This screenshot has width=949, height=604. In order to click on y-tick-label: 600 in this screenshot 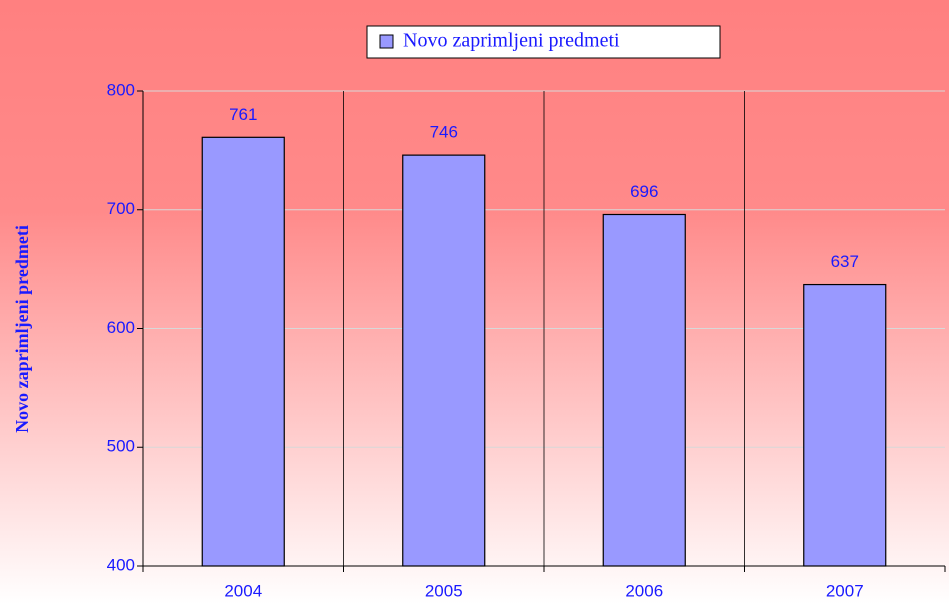, I will do `click(121, 327)`.